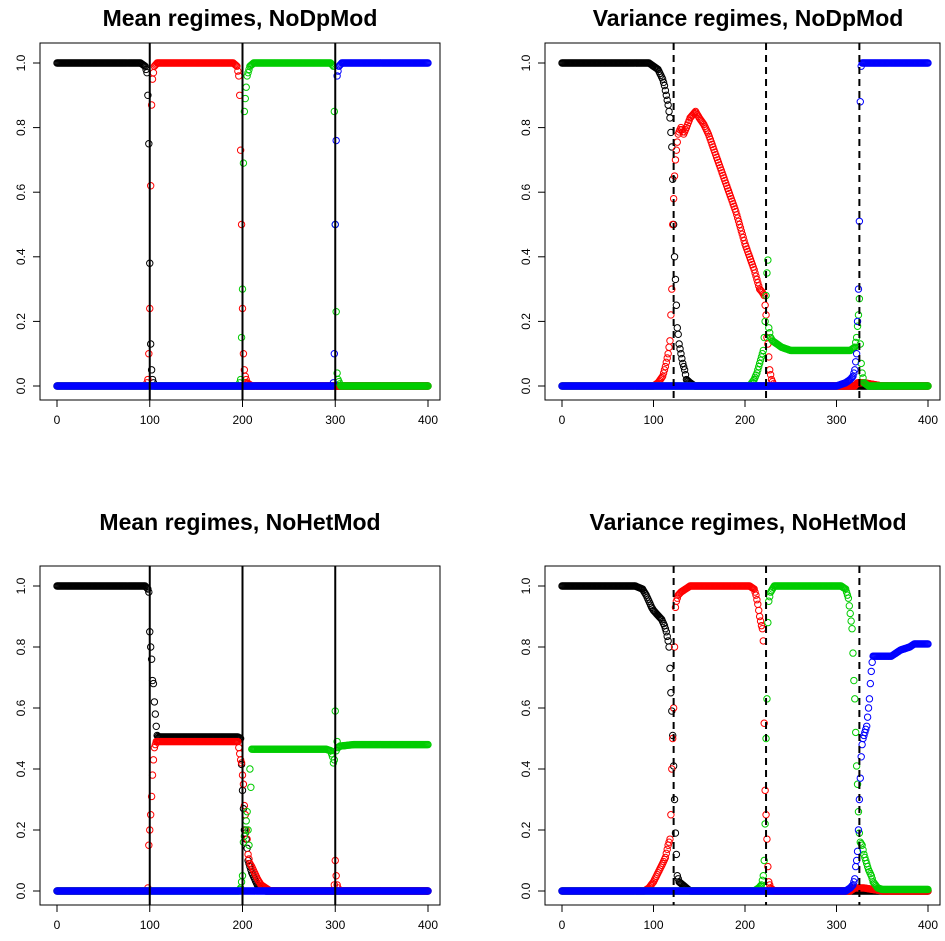 The height and width of the screenshot is (941, 945). I want to click on y-tick-label: 1.0, so click(526, 62).